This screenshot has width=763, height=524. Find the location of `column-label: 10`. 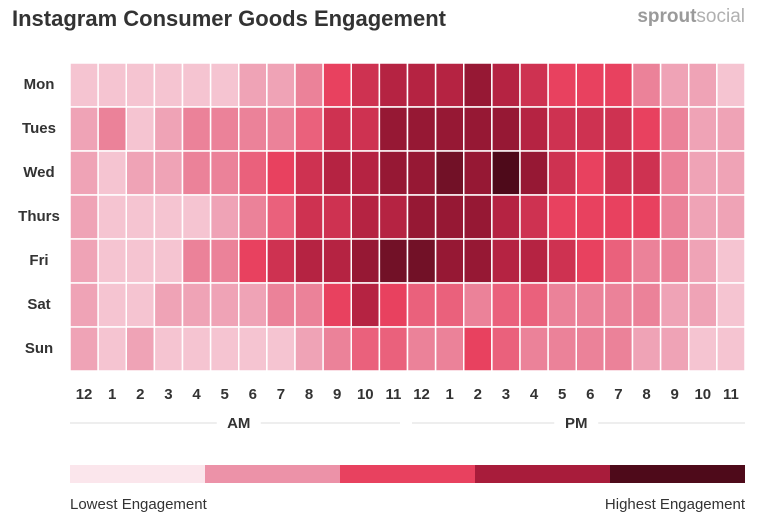

column-label: 10 is located at coordinates (365, 394).